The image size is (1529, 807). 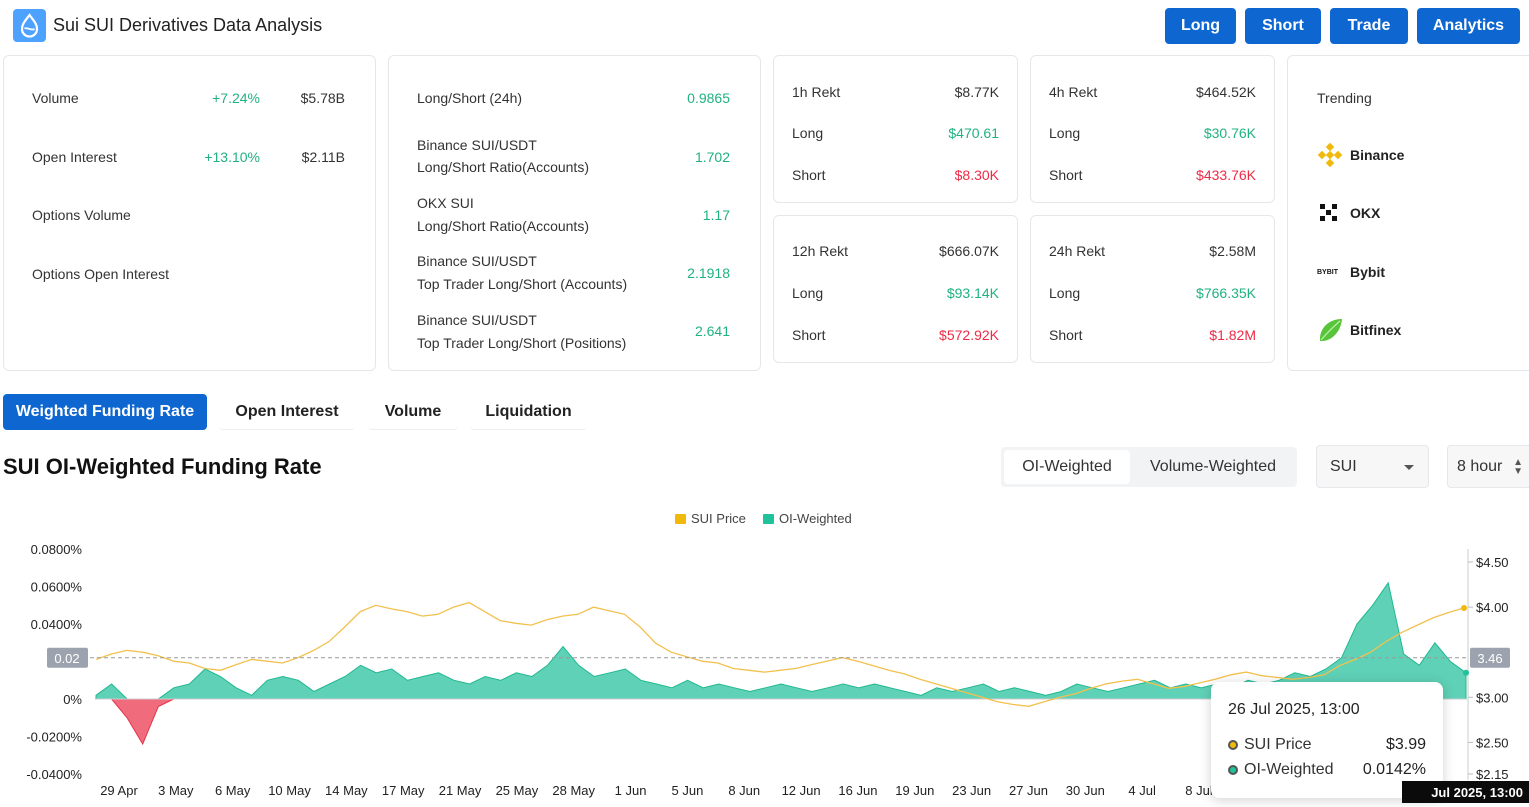 What do you see at coordinates (1492, 562) in the screenshot?
I see `right-axis-tick-label: $4.50` at bounding box center [1492, 562].